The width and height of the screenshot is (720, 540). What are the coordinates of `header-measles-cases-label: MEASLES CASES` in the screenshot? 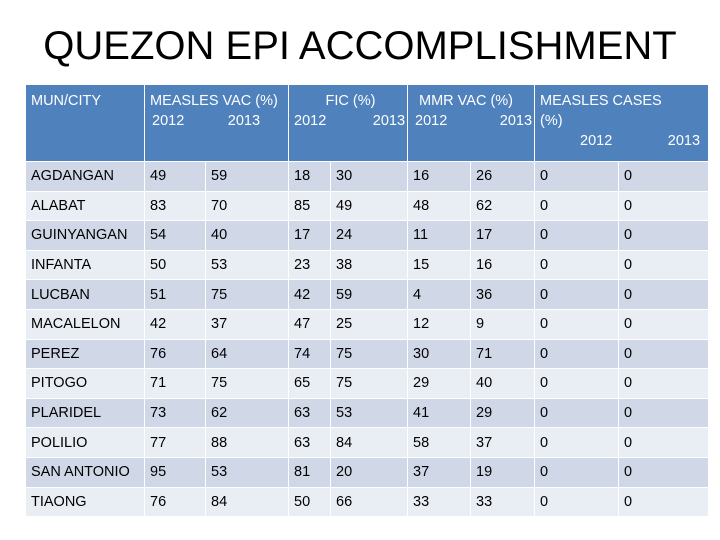 It's located at (601, 101).